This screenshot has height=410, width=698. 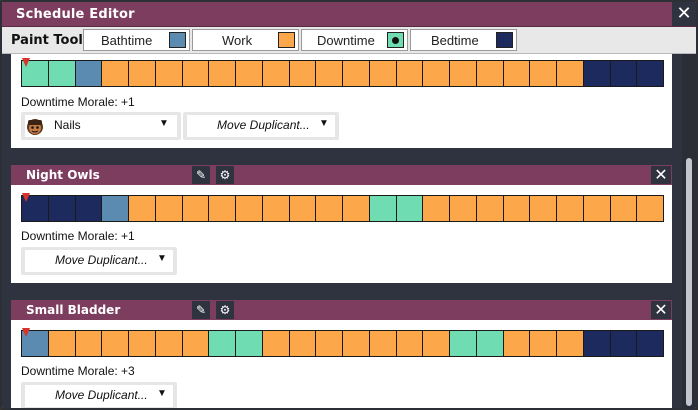 I want to click on paint-tool-downtime: Downtime, so click(x=354, y=40).